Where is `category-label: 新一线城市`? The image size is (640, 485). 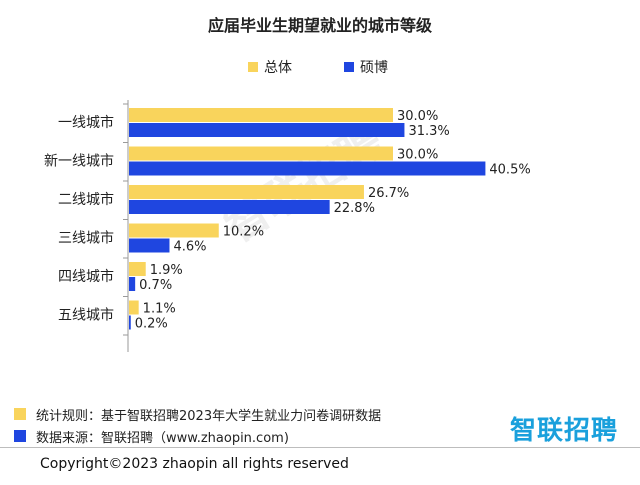 category-label: 新一线城市 is located at coordinates (79, 161).